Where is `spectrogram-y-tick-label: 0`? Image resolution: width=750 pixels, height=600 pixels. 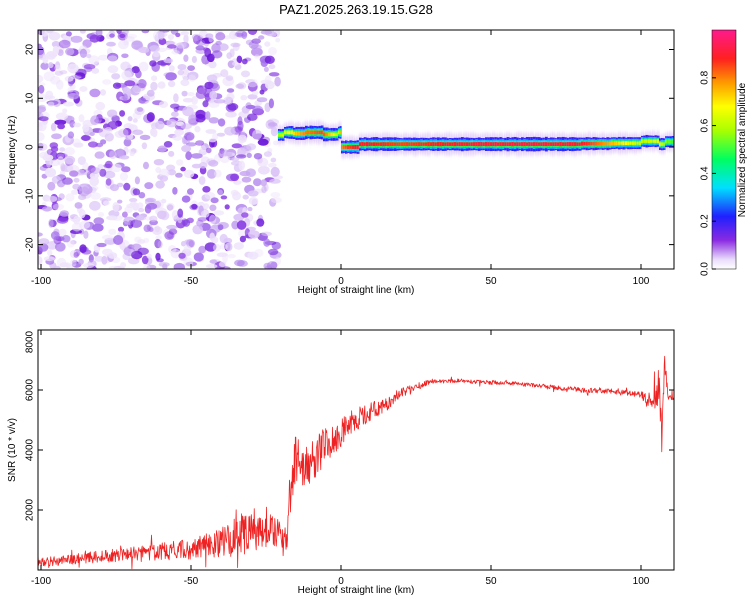 spectrogram-y-tick-label: 0 is located at coordinates (30, 147).